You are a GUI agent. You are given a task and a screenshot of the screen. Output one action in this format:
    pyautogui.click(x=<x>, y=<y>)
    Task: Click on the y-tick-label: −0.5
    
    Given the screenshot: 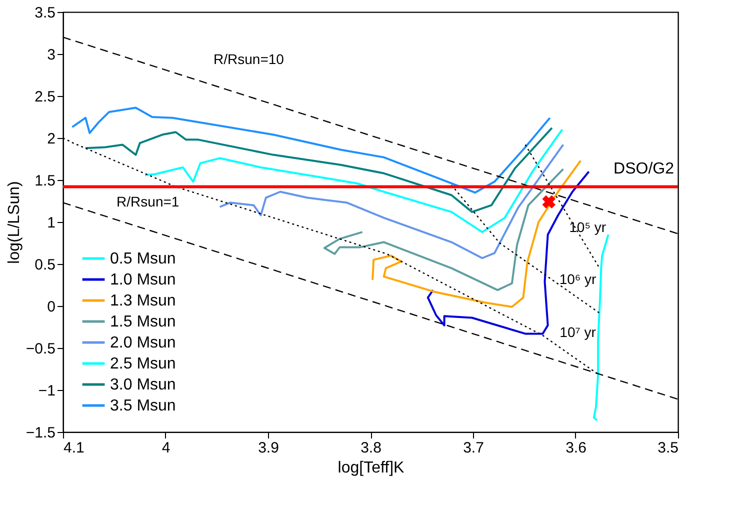 What is the action you would take?
    pyautogui.click(x=41, y=349)
    